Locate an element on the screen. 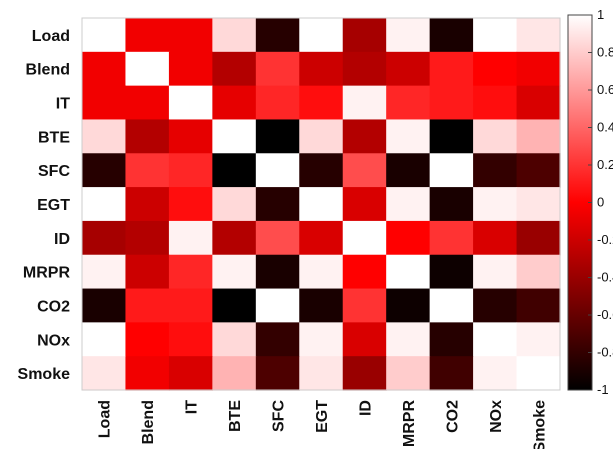 The width and height of the screenshot is (613, 449). colorbar-tick-label: 0.6 is located at coordinates (605, 89).